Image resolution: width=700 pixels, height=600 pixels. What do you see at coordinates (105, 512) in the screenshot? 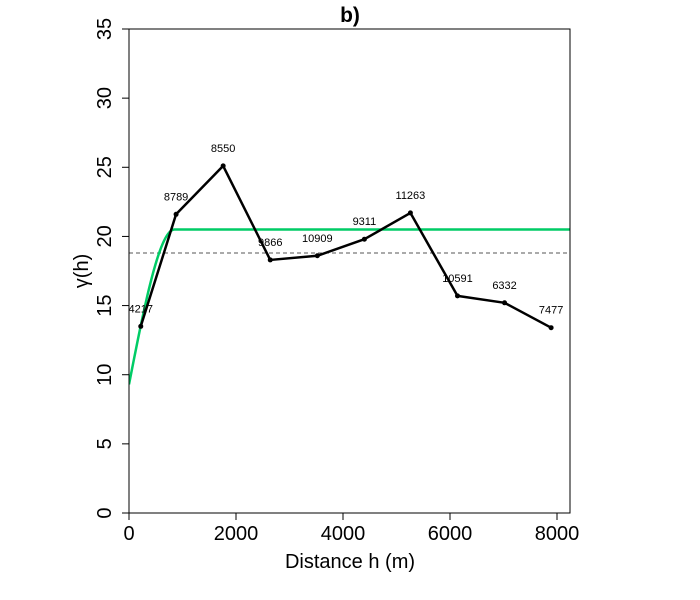
I see `y-tick-label: 0` at bounding box center [105, 512].